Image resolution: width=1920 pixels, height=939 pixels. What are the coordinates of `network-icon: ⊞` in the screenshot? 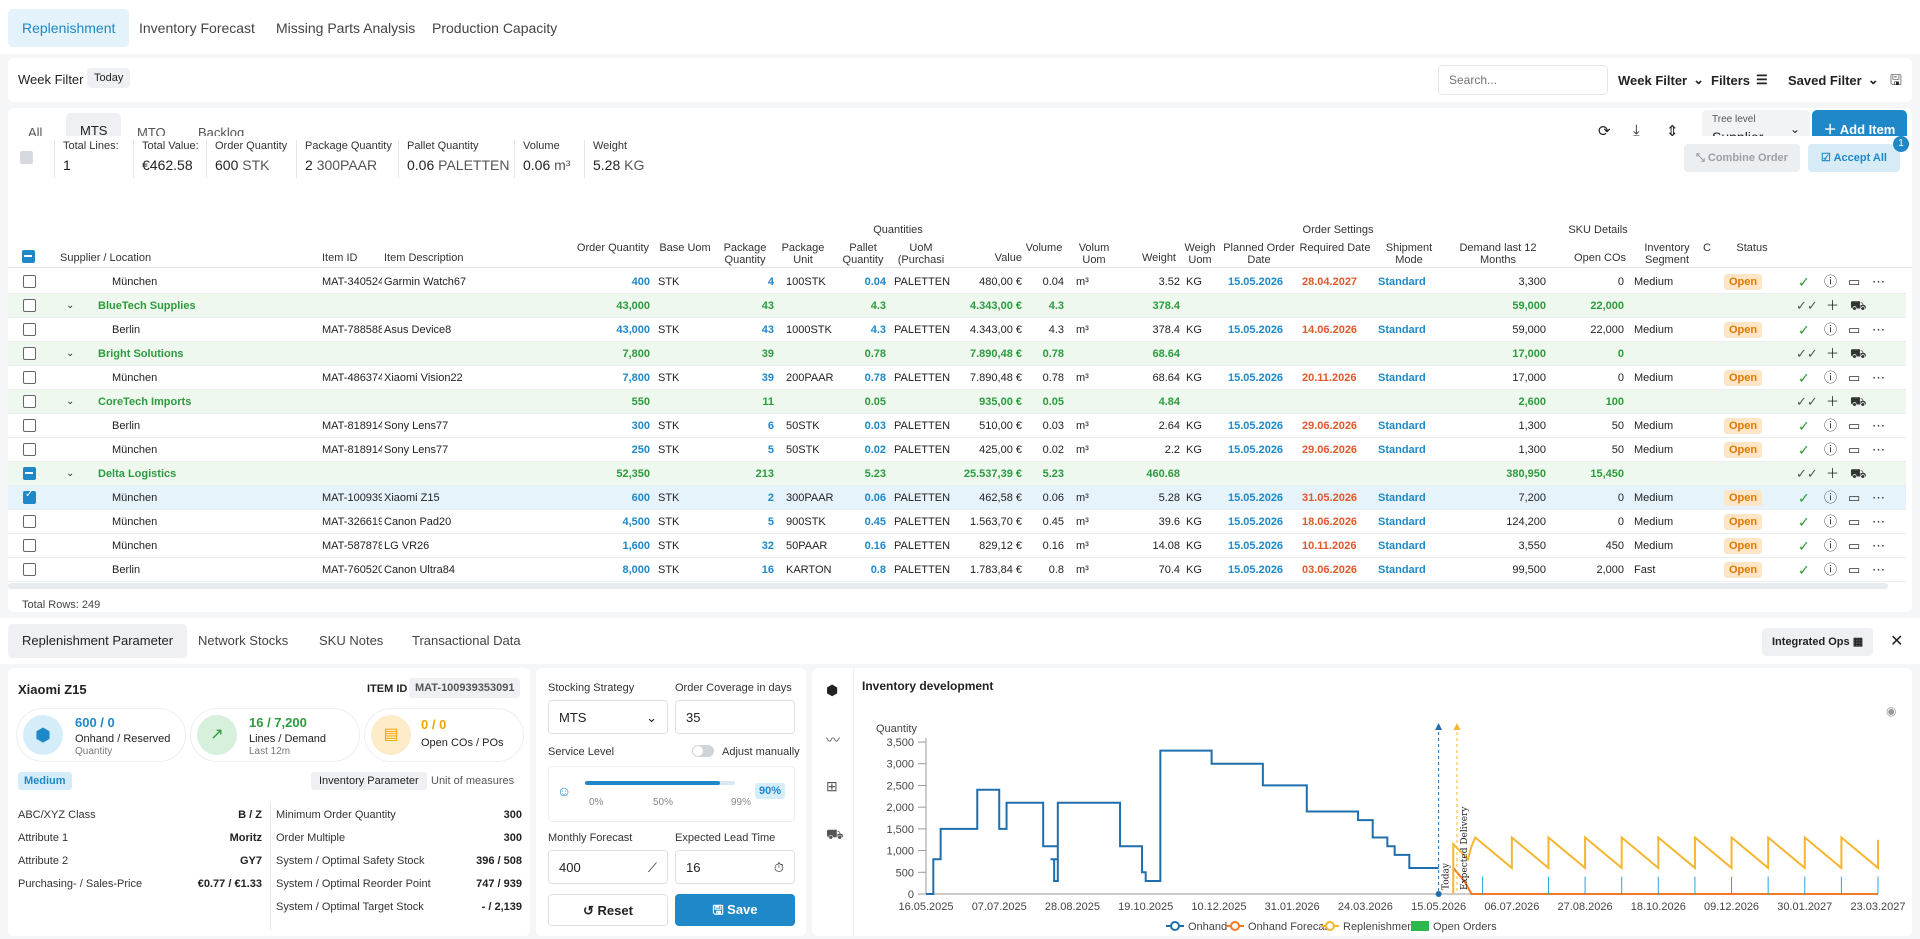 It's located at (832, 786).